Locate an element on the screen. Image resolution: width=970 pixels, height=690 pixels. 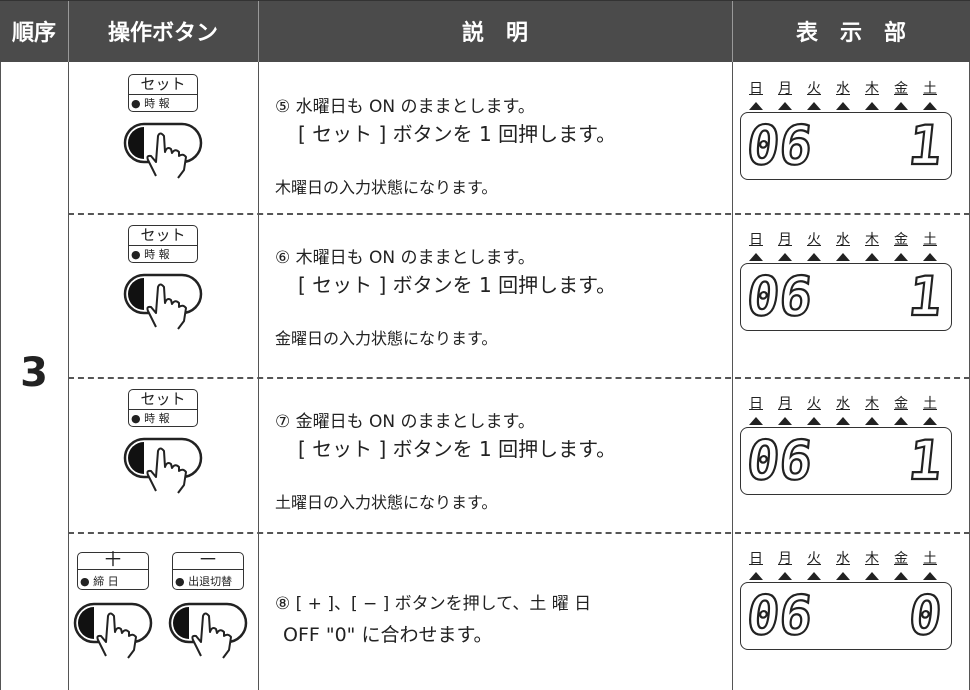
lcd-panel: 06 1 is located at coordinates (846, 146).